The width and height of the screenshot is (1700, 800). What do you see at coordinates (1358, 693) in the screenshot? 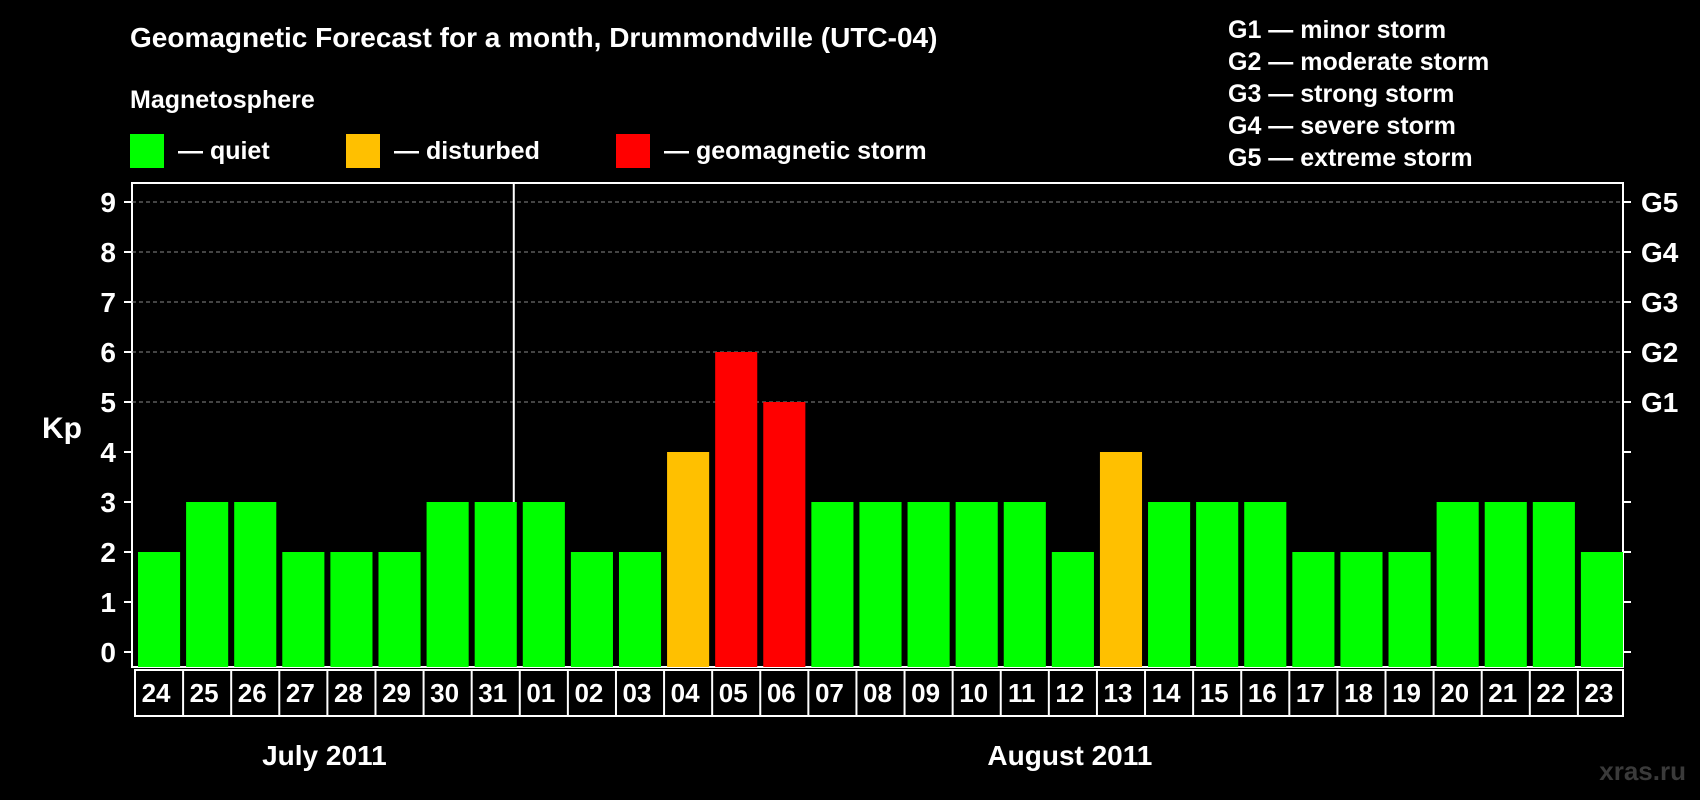
I see `x-tick-label: 18` at bounding box center [1358, 693].